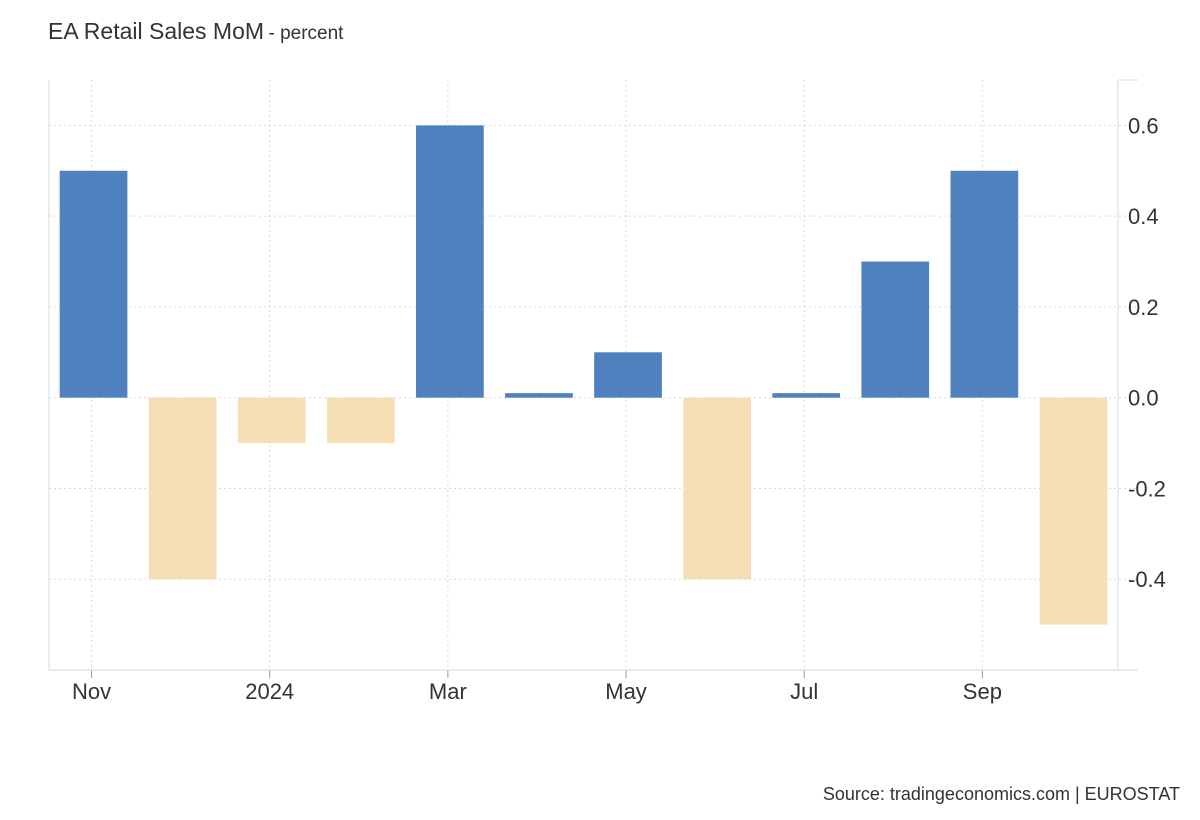 The height and width of the screenshot is (820, 1200). What do you see at coordinates (269, 691) in the screenshot?
I see `x-tick-label: 2024` at bounding box center [269, 691].